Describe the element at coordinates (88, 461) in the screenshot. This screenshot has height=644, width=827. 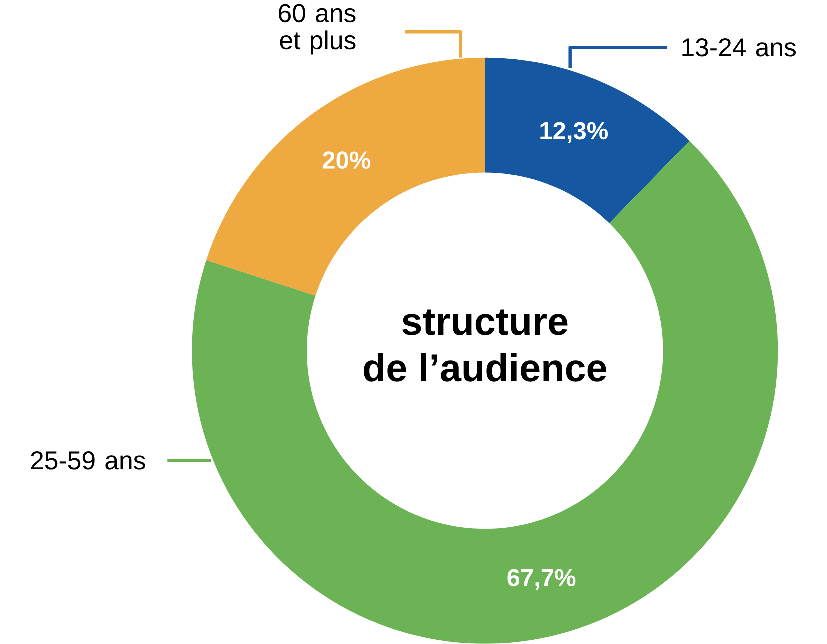
I see `slice-label: 25-59 ans` at that location.